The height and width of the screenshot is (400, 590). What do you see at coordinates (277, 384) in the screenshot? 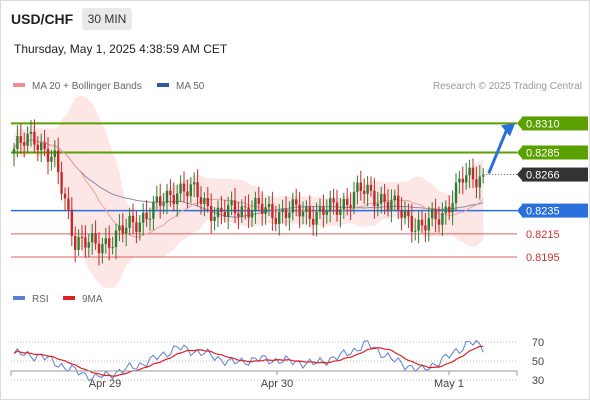
I see `x-tick-label-1: Apr 30` at bounding box center [277, 384].